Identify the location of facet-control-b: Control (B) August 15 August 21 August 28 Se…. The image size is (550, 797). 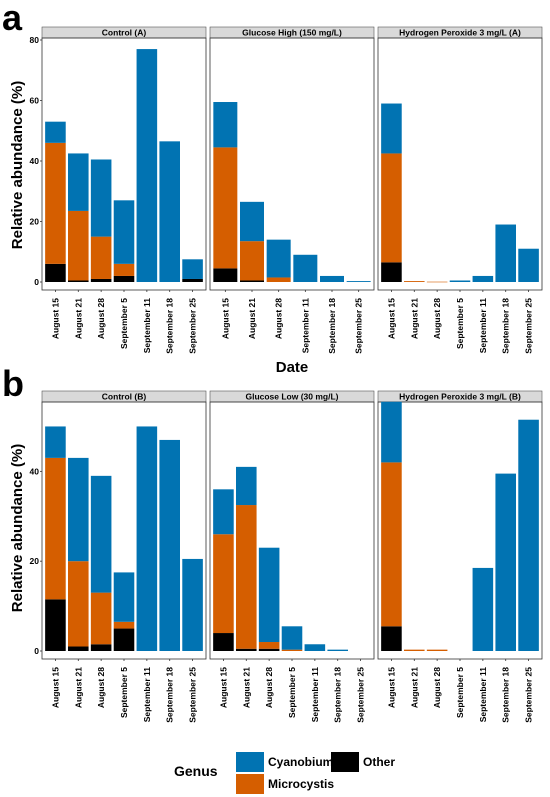
(124, 556).